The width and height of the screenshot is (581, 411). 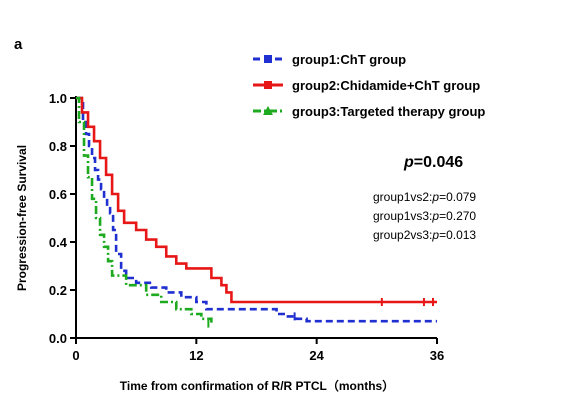 I want to click on x-tick-label: 0, so click(x=75, y=355).